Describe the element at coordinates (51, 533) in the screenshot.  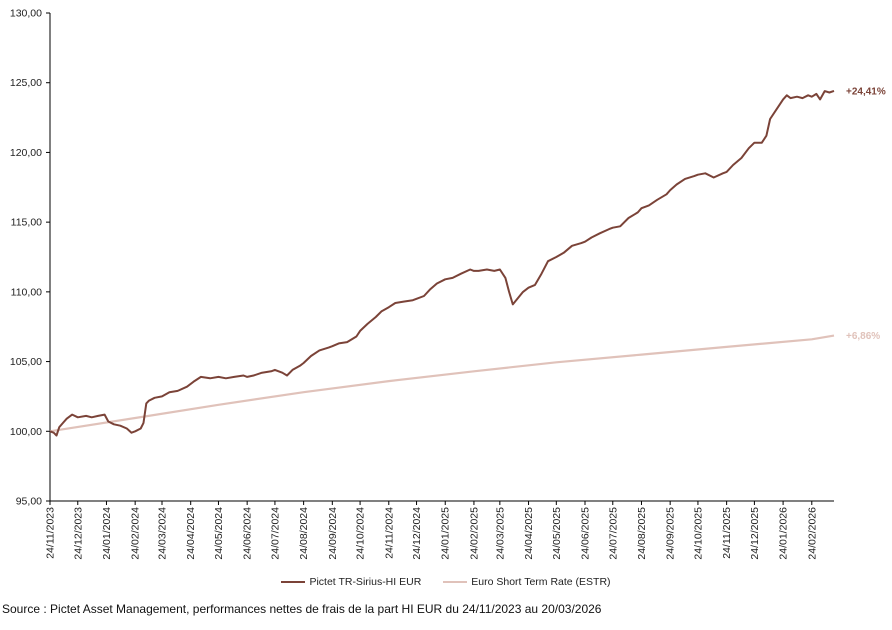
I see `x-tick-label: 24/11/2023` at that location.